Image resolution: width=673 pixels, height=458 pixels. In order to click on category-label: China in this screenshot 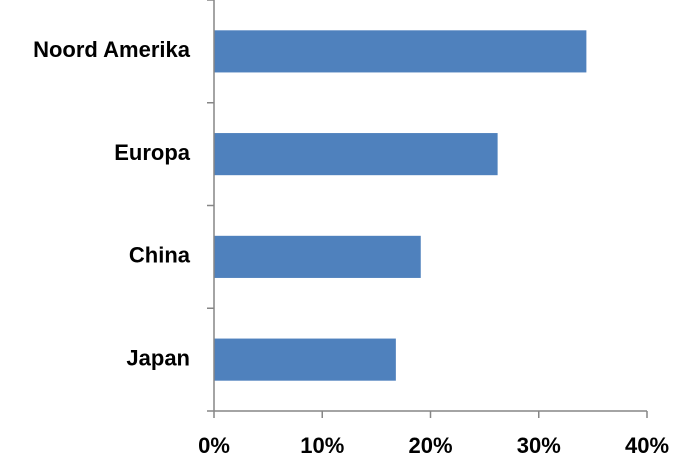, I will do `click(160, 255)`.